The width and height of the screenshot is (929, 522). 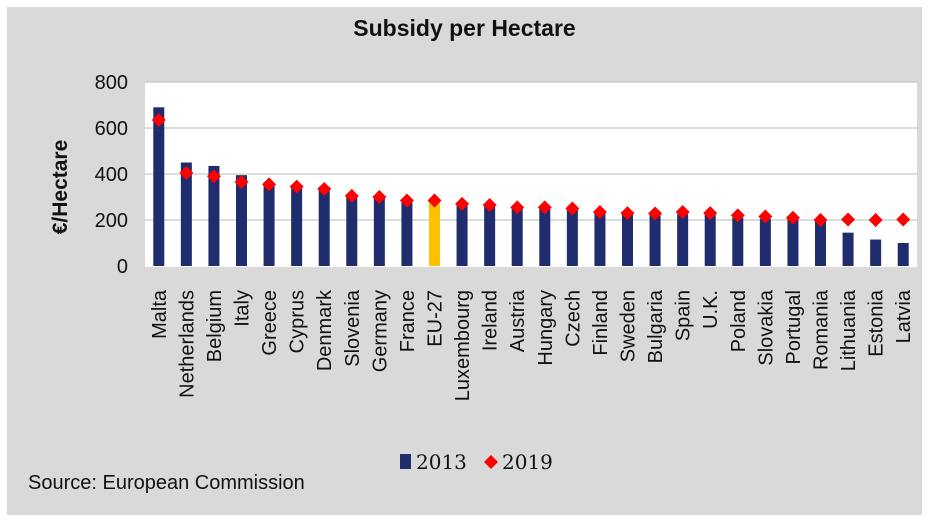 I want to click on y-tick-label: 200, so click(x=111, y=221).